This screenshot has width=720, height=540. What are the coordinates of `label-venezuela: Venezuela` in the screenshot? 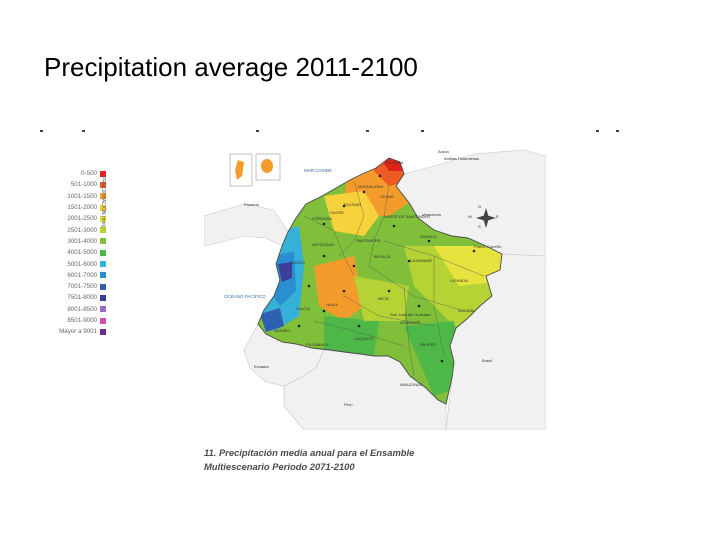 It's located at (431, 214).